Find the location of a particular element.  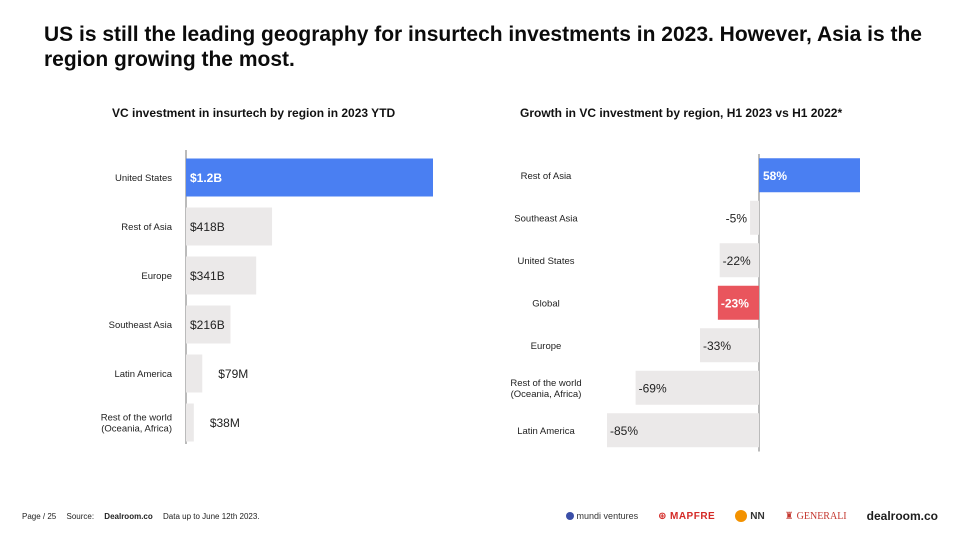

left-category-label-1: Rest of Asia is located at coordinates (146, 227).